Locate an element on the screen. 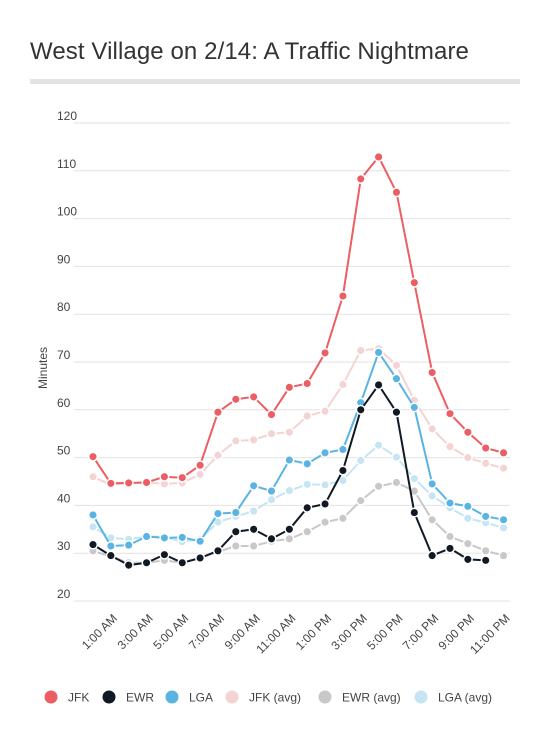 The width and height of the screenshot is (550, 739). legend: JFK EWR LGA JFK (avg) EWR (avg) LGA (avg) is located at coordinates (268, 697).